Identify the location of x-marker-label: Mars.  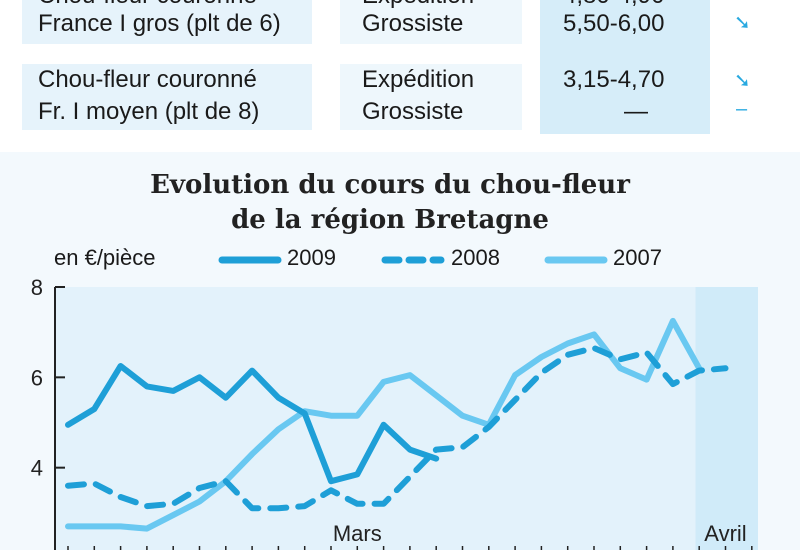
(357, 533).